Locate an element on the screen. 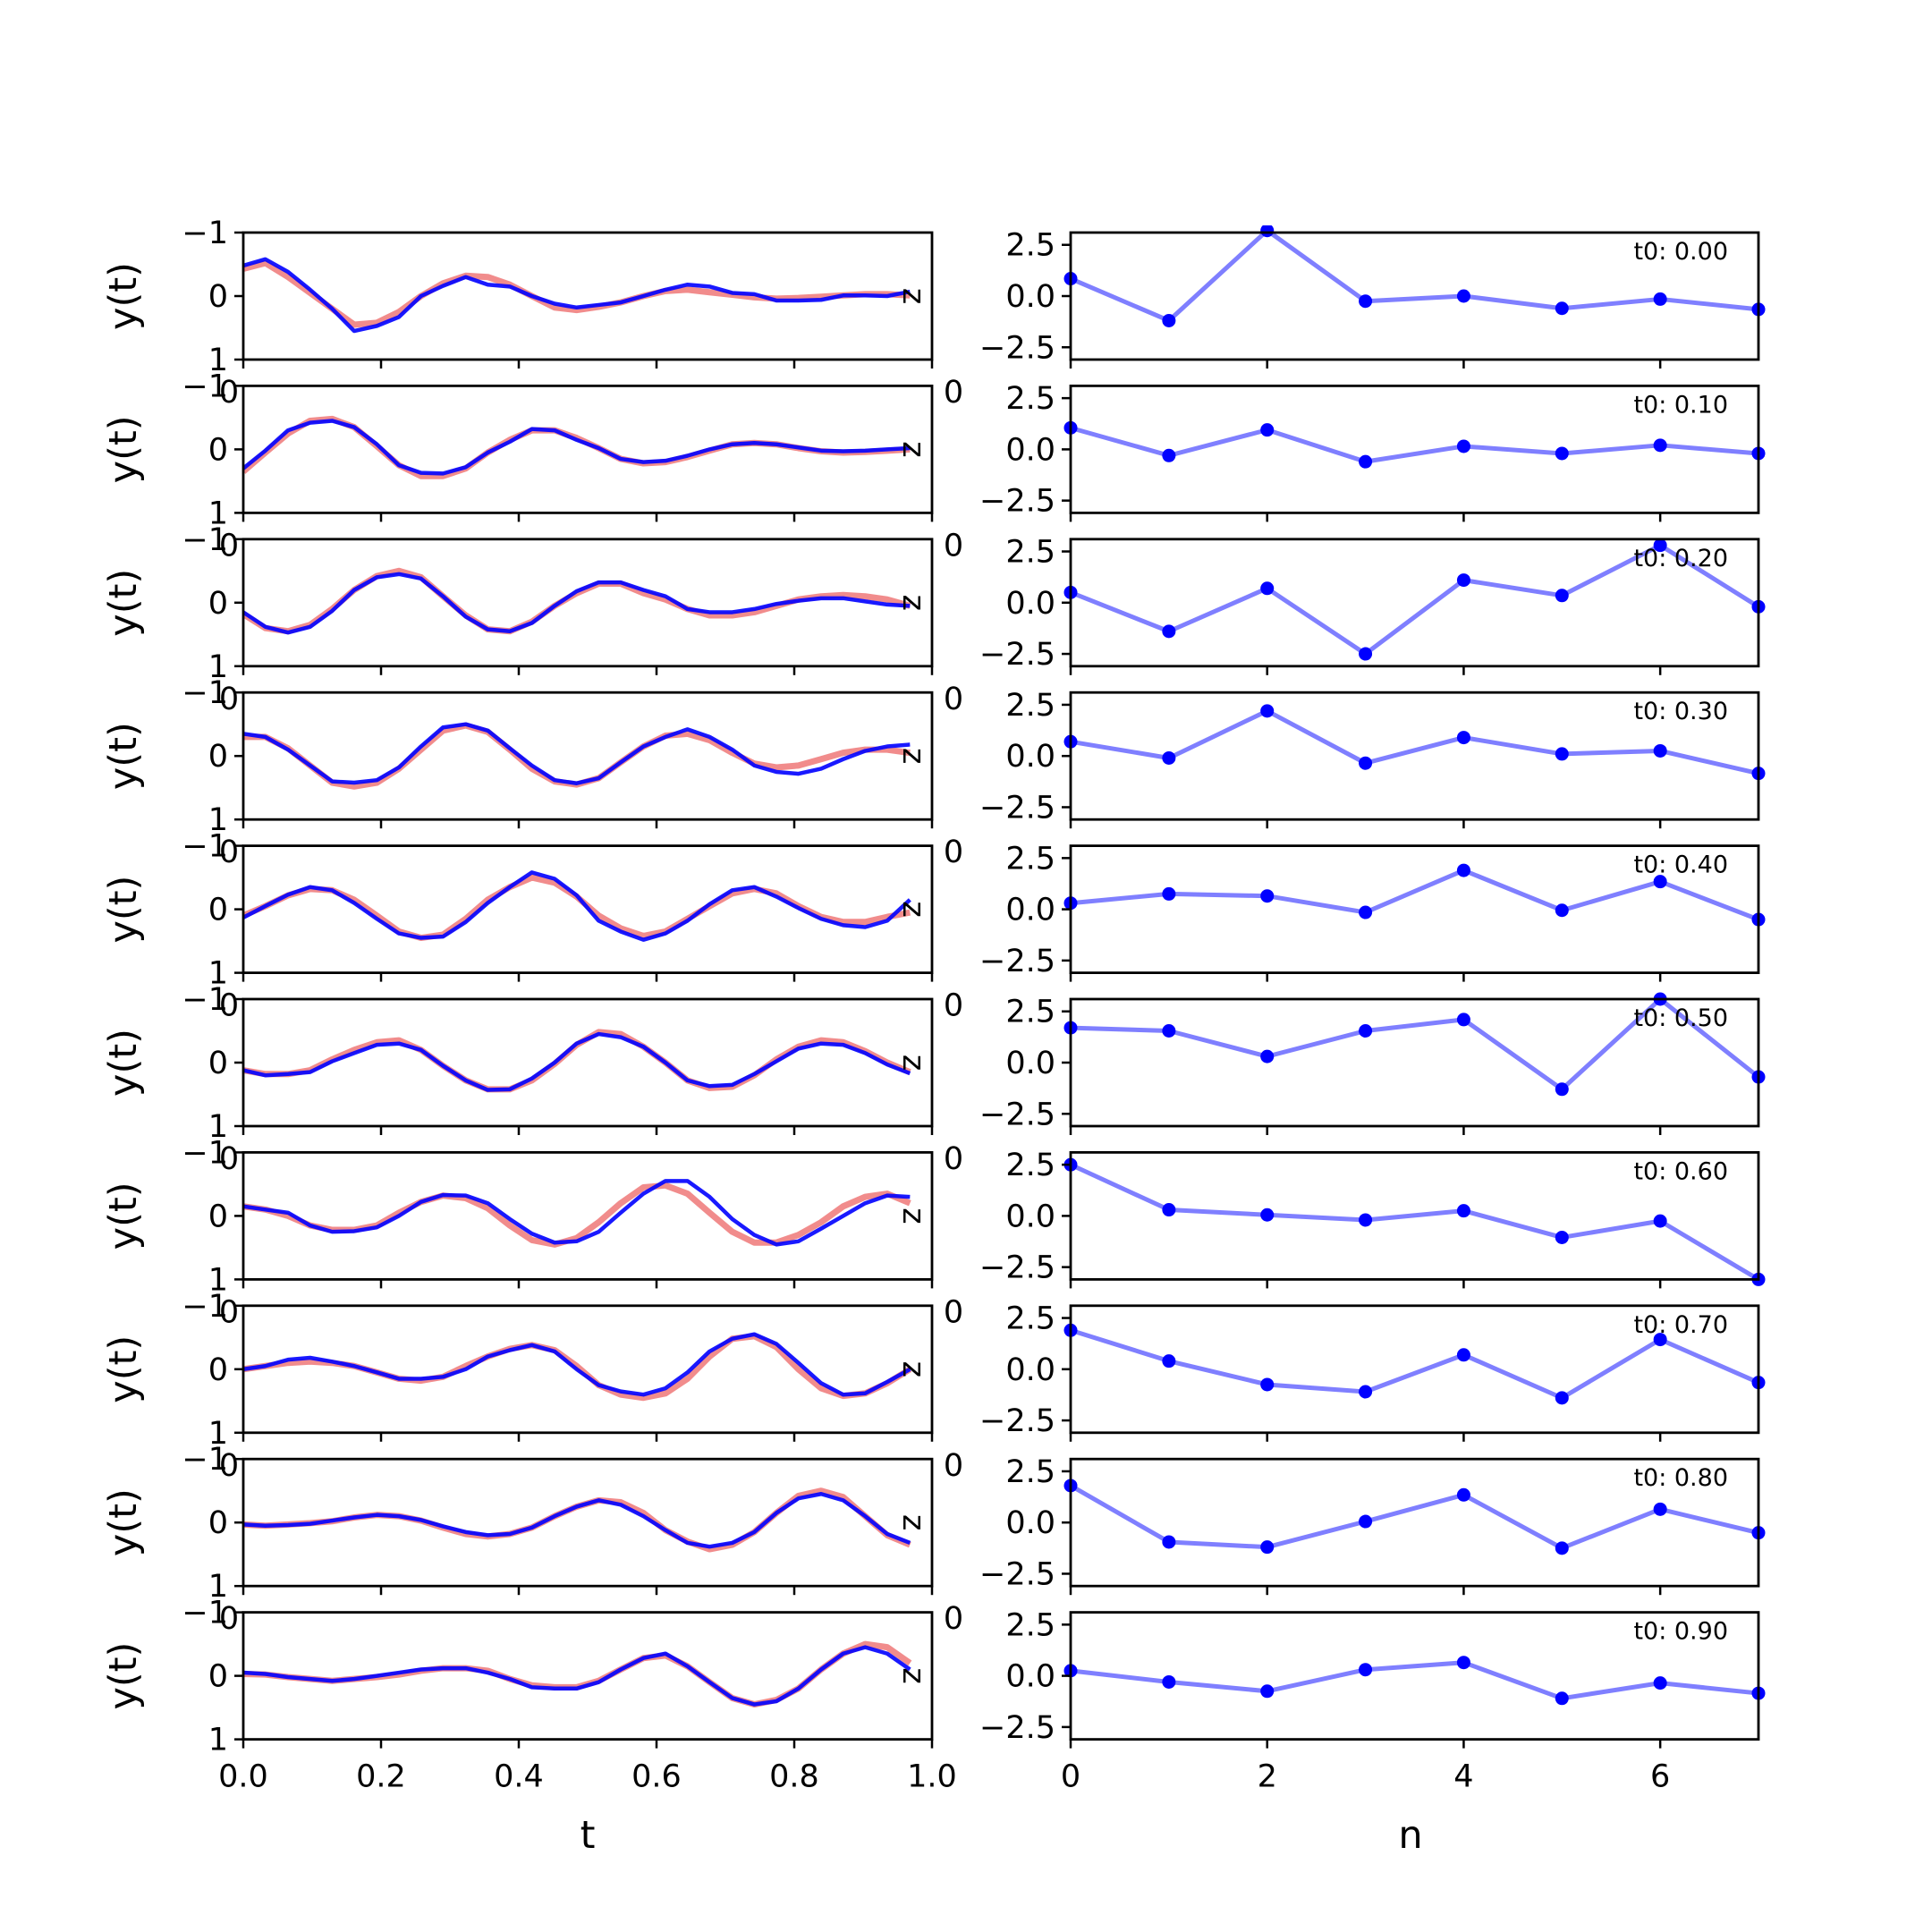 Image resolution: width=1932 pixels, height=1932 pixels. t0-annotation: t0: 0.80 is located at coordinates (1680, 1478).